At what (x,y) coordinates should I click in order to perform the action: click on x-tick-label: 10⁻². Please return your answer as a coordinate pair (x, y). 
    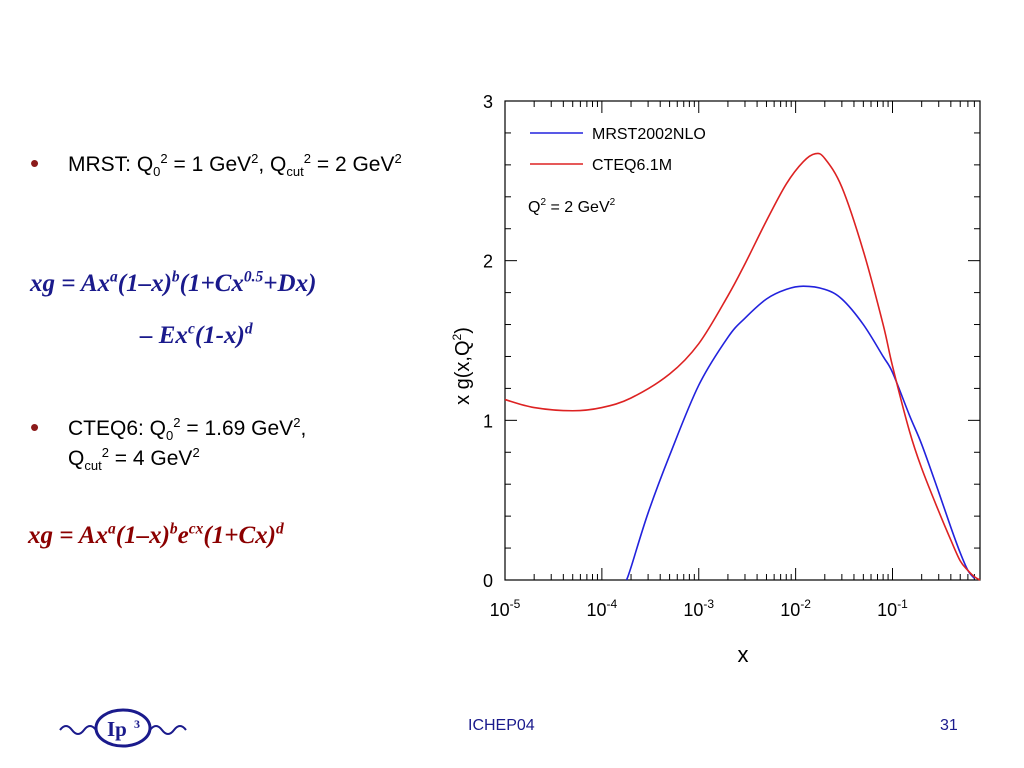
    Looking at the image, I should click on (795, 608).